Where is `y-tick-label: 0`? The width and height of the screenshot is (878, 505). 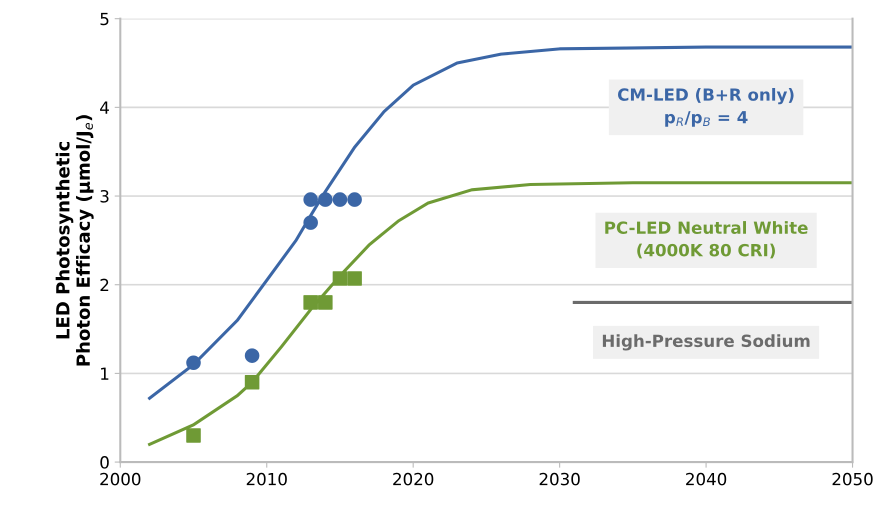
y-tick-label: 0 is located at coordinates (104, 462).